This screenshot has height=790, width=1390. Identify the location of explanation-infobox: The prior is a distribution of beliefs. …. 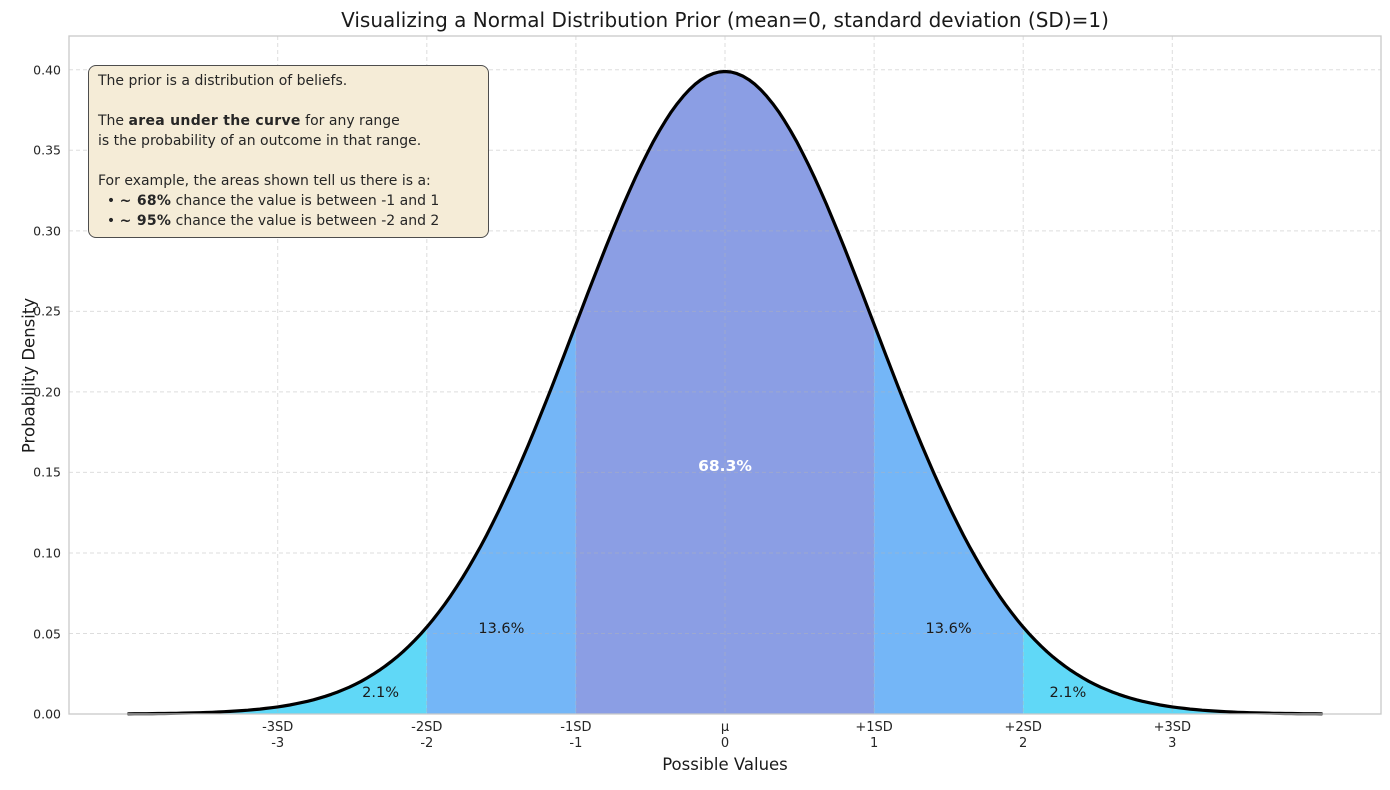
(288, 151).